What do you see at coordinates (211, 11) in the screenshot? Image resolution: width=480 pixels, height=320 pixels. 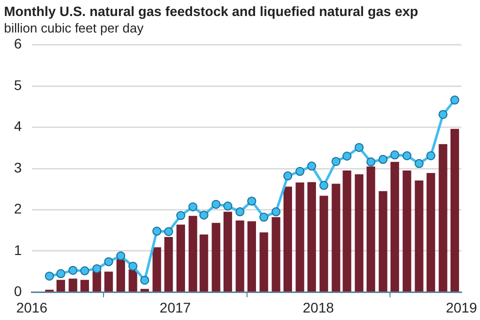 I see `chart-title: Monthly U.S. natural gas feedstock and liquefied natural gas exp` at bounding box center [211, 11].